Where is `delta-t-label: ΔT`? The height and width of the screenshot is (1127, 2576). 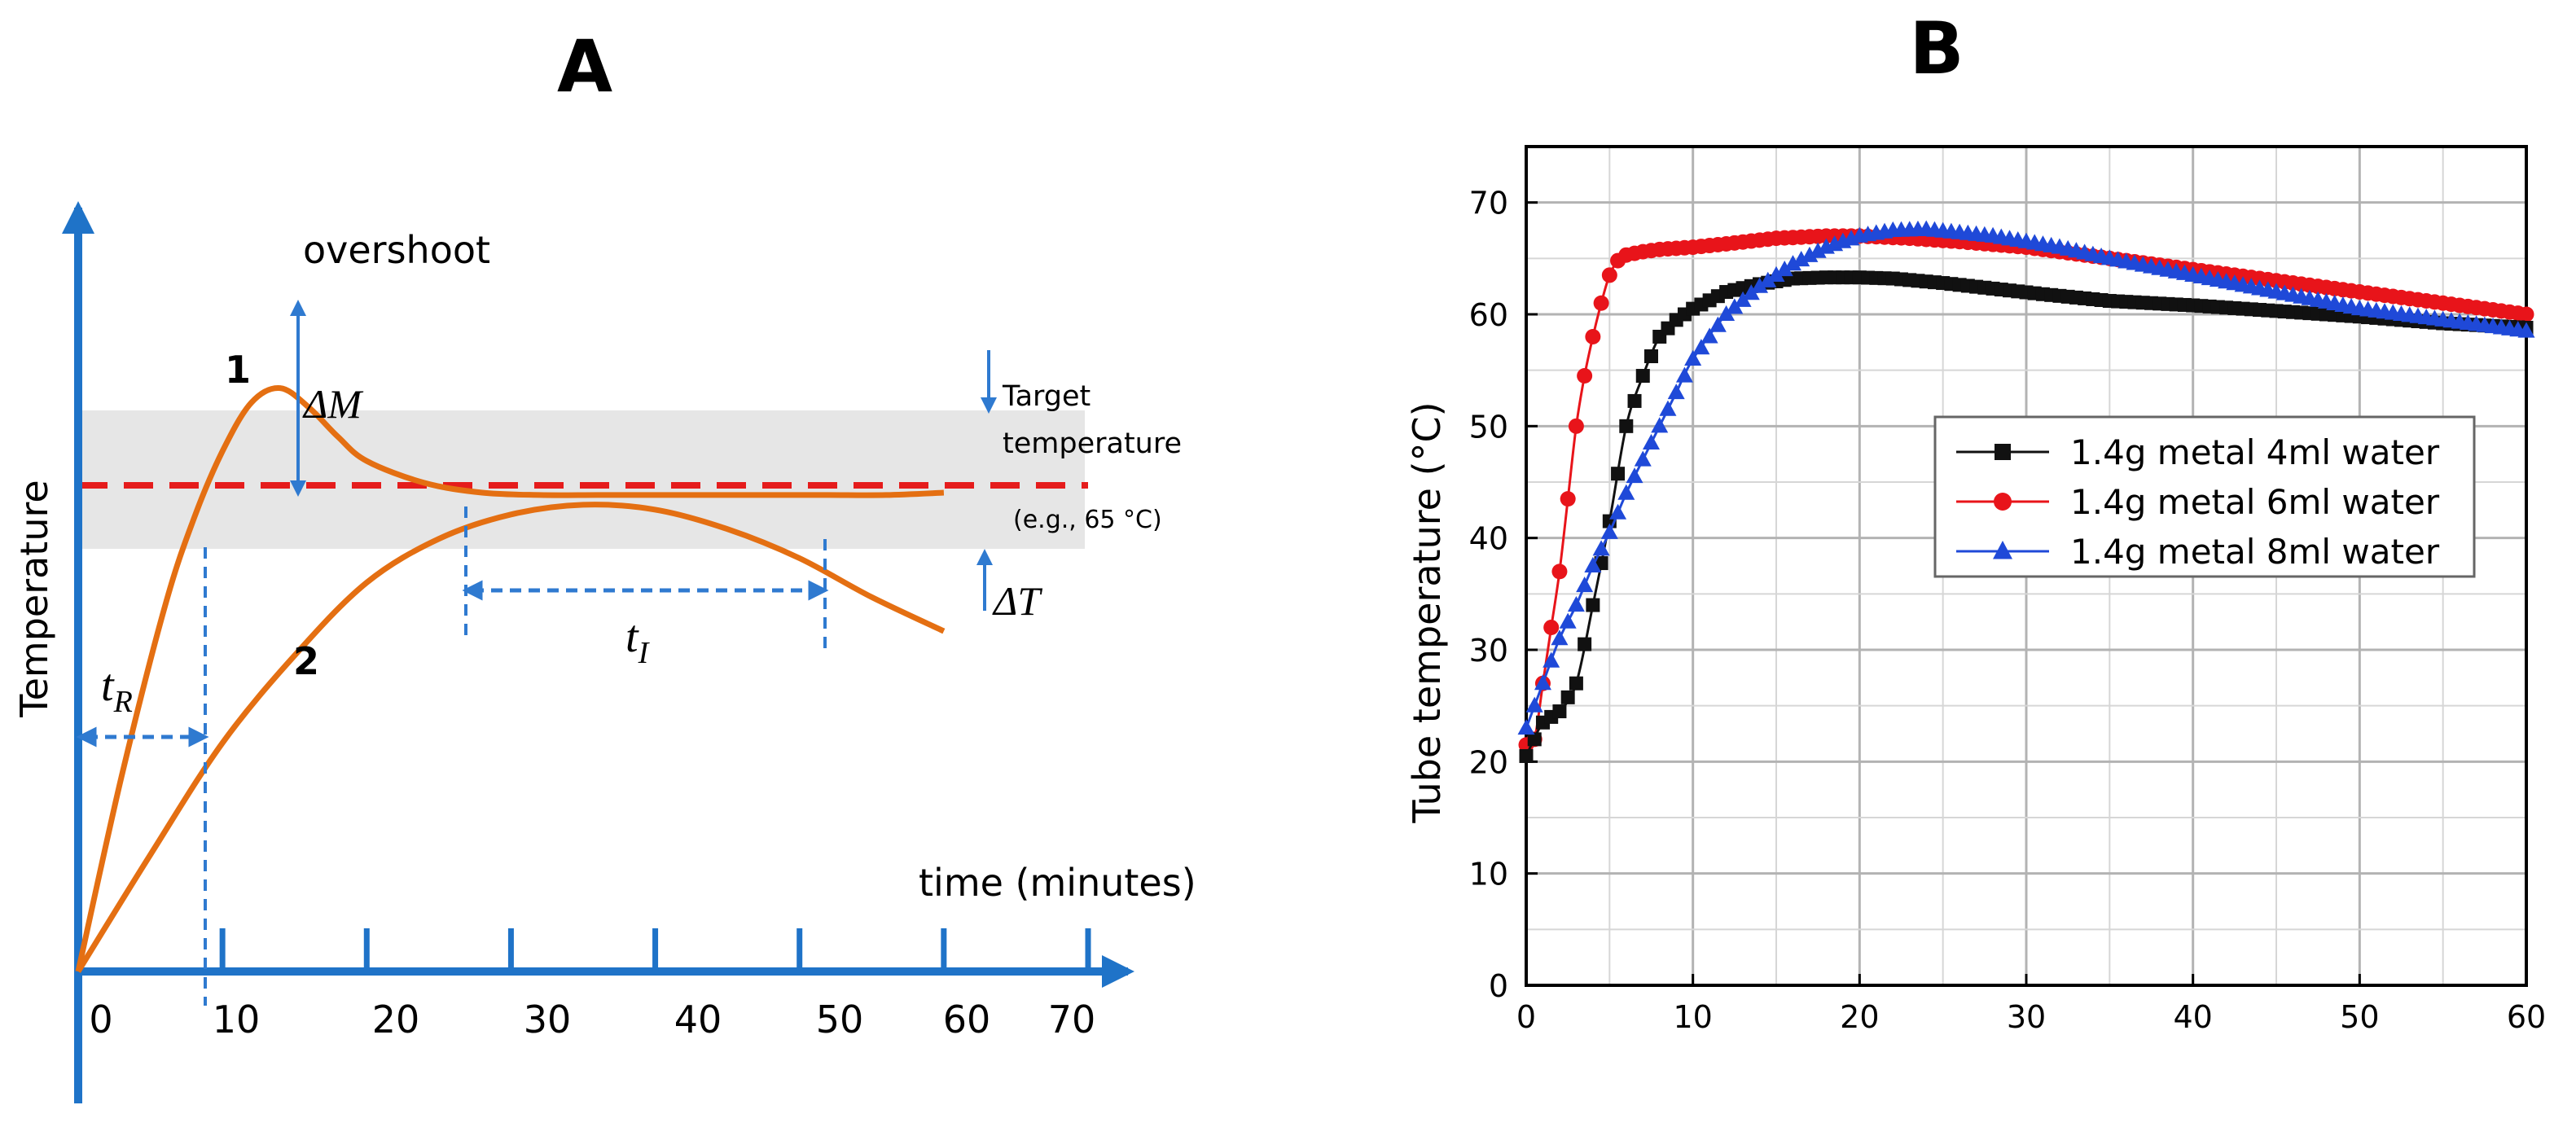 delta-t-label: ΔT is located at coordinates (1017, 601).